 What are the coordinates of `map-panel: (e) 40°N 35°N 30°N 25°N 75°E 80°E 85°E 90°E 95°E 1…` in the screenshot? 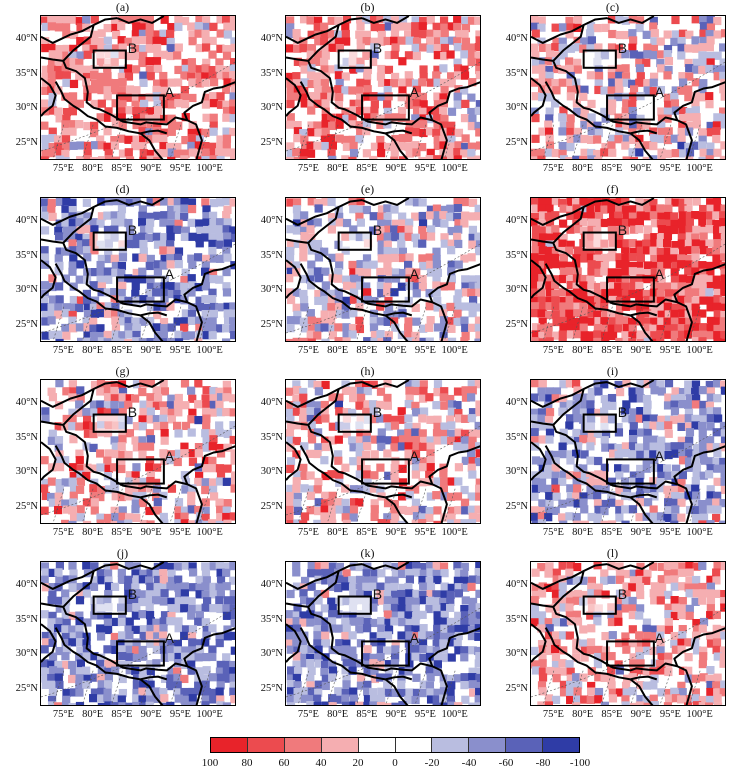 It's located at (367, 273).